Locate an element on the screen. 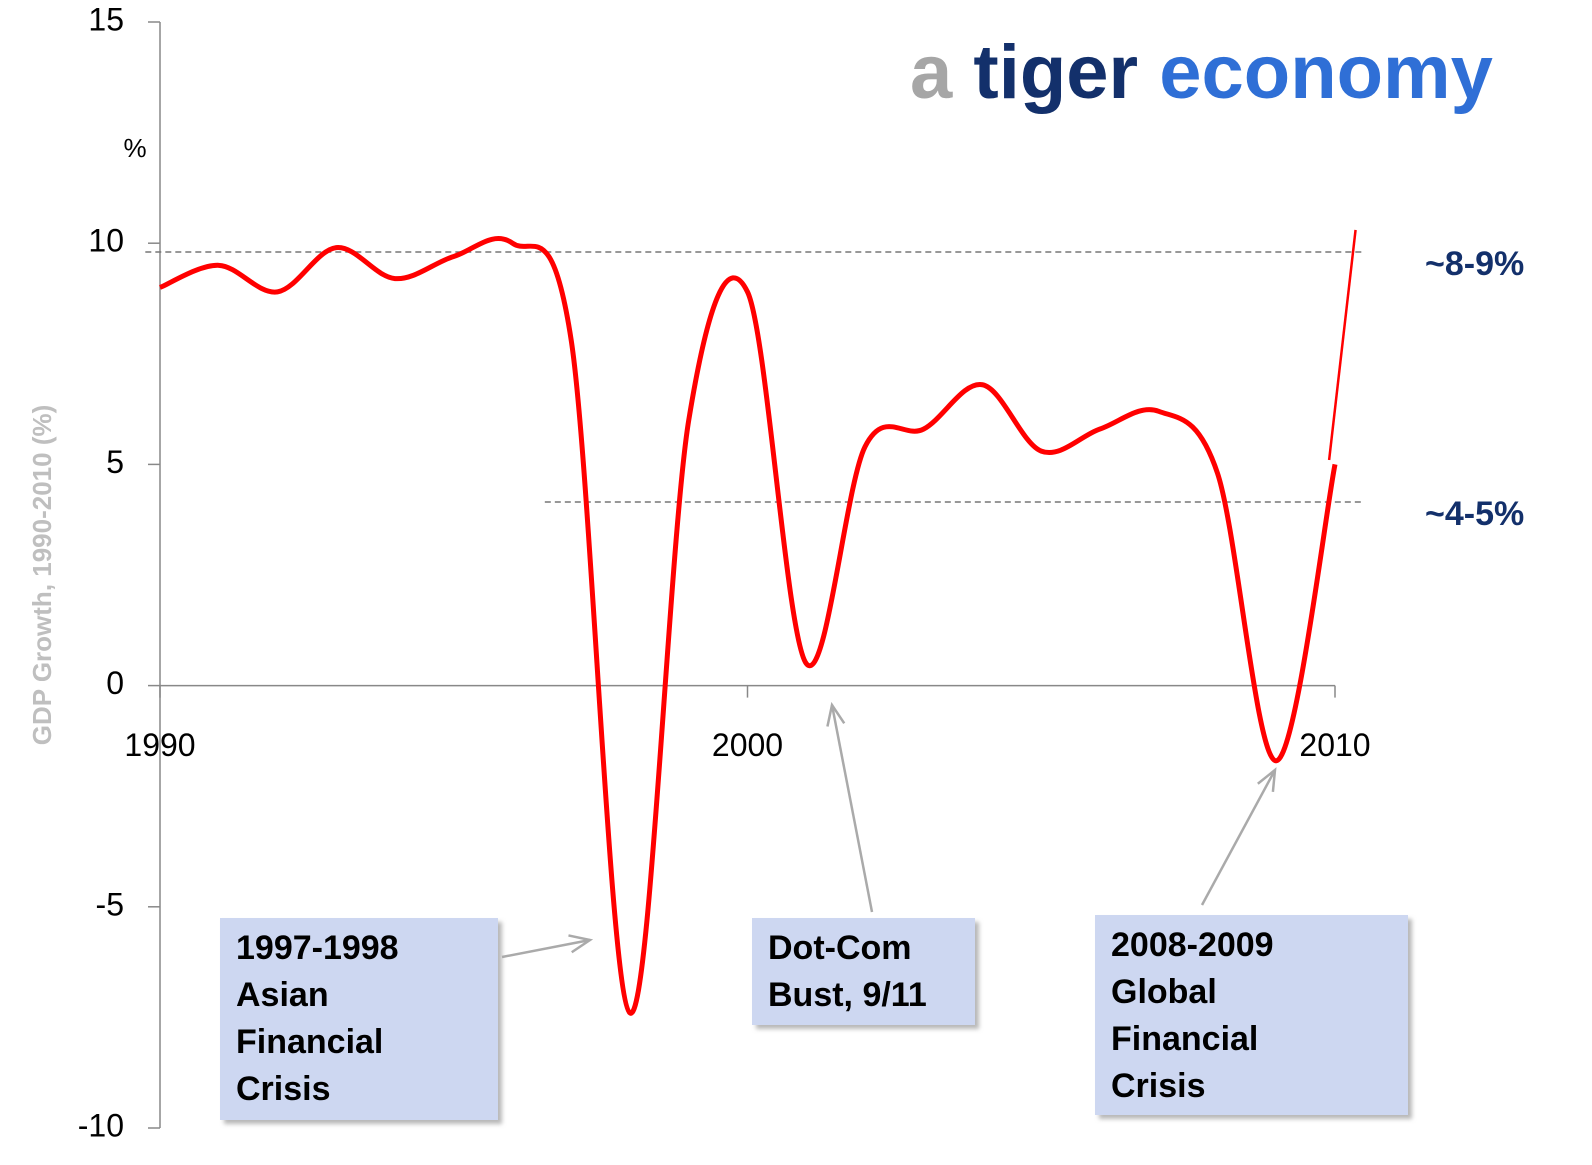  reference-label: ~8-9% is located at coordinates (1474, 264).